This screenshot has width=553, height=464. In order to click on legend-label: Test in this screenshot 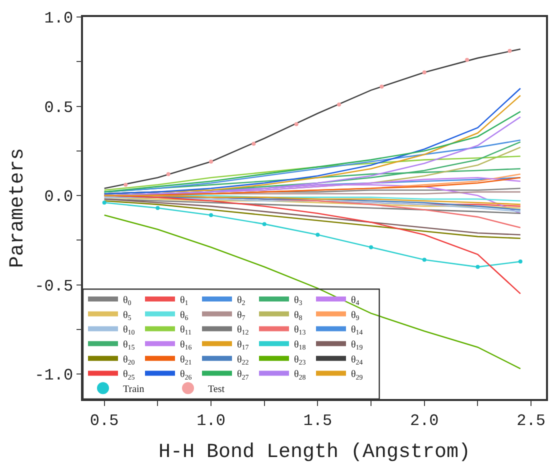, I will do `click(216, 390)`.